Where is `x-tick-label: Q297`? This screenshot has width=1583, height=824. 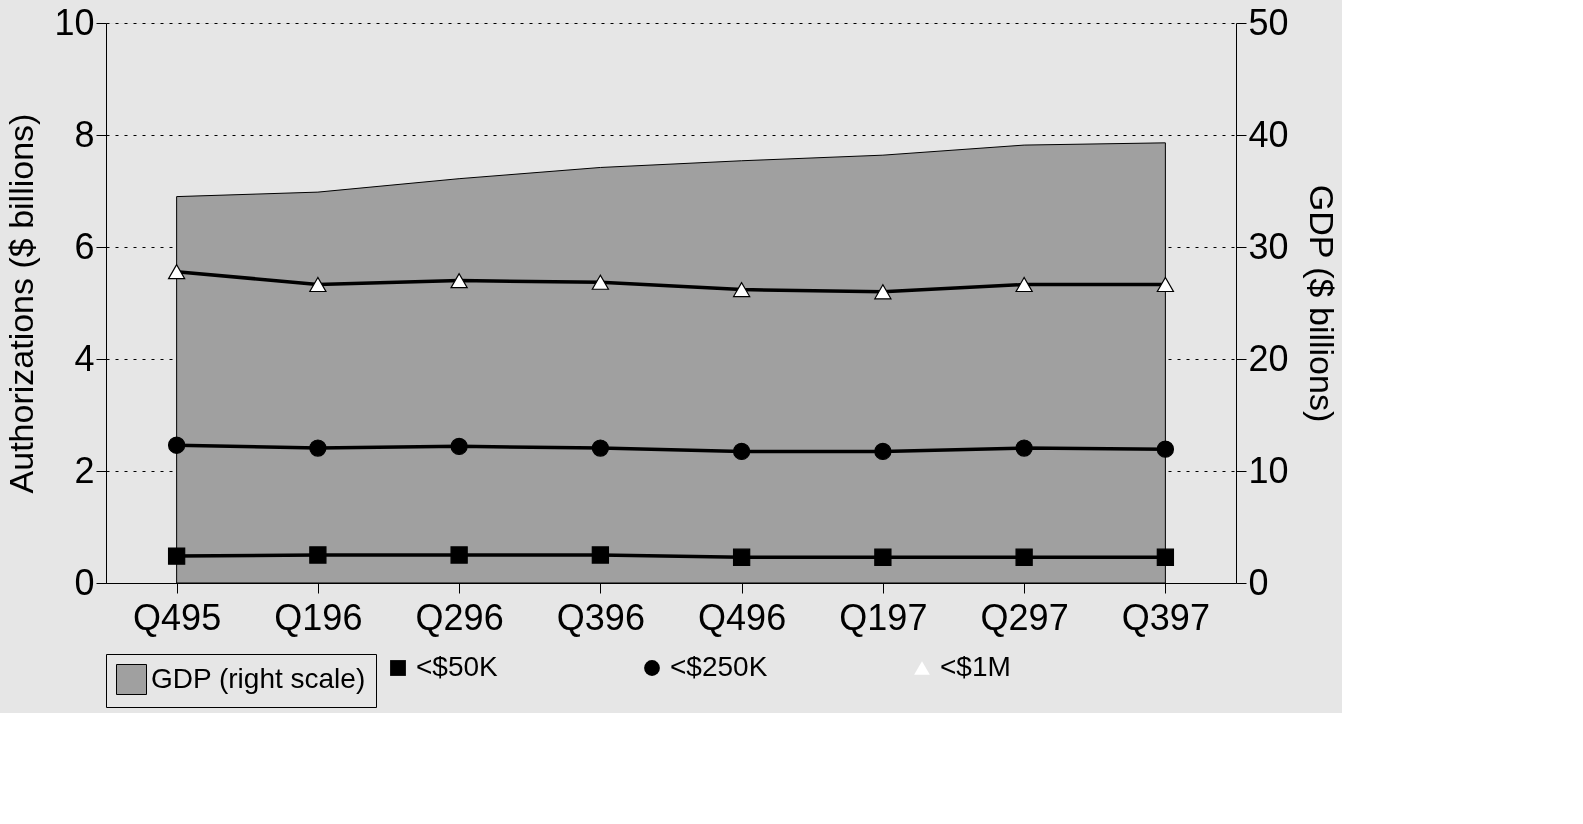 x-tick-label: Q297 is located at coordinates (1024, 617).